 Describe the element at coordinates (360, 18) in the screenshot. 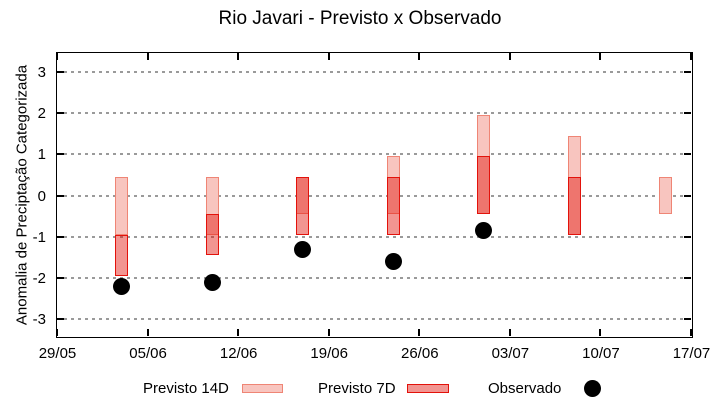

I see `chart-title: Rio Javari - Previsto x Observado` at that location.